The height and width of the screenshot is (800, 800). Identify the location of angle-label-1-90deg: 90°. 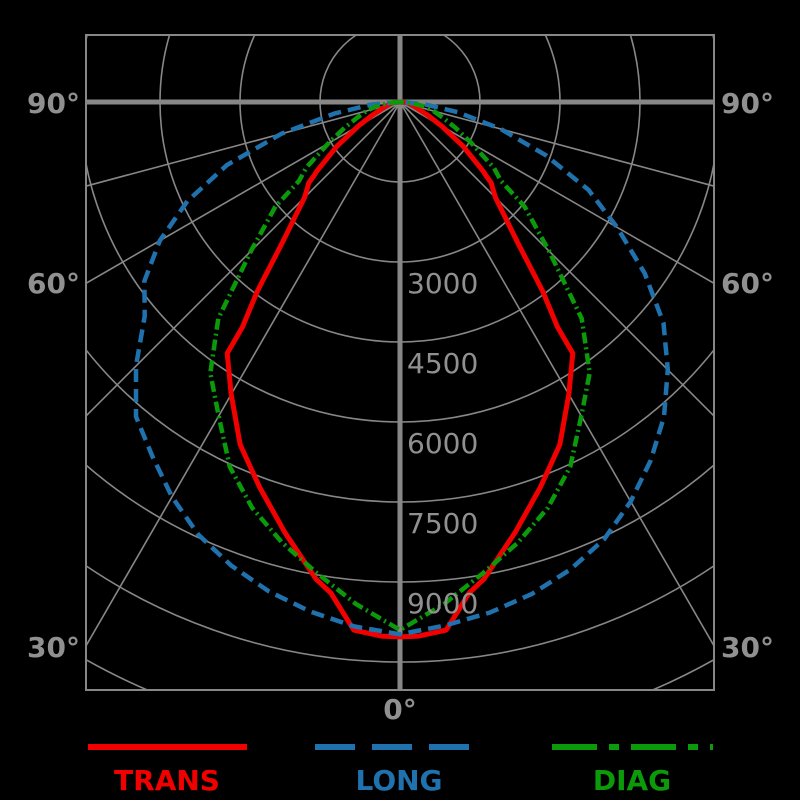
(747, 103).